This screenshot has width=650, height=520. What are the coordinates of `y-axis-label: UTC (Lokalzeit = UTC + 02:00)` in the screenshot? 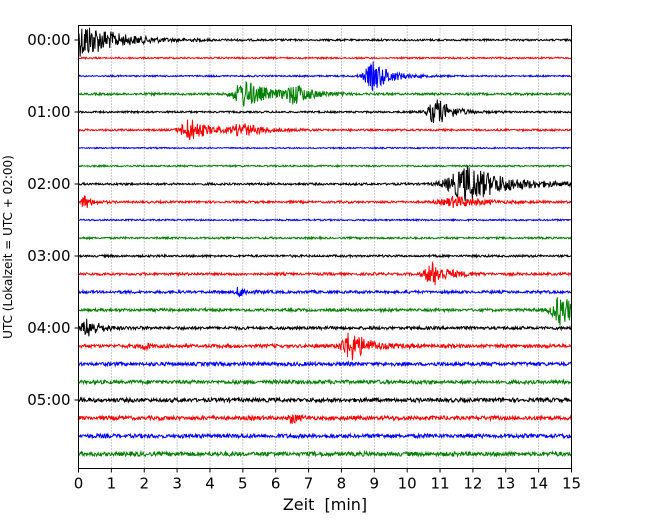 It's located at (8, 247).